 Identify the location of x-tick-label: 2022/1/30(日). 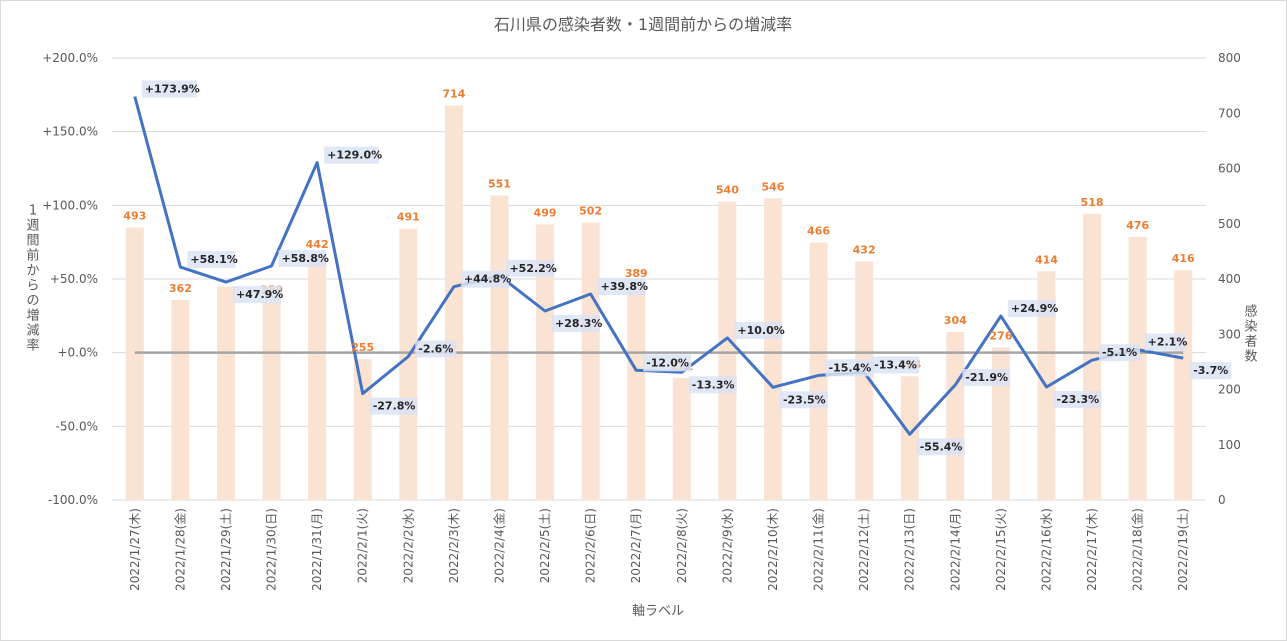
(272, 549).